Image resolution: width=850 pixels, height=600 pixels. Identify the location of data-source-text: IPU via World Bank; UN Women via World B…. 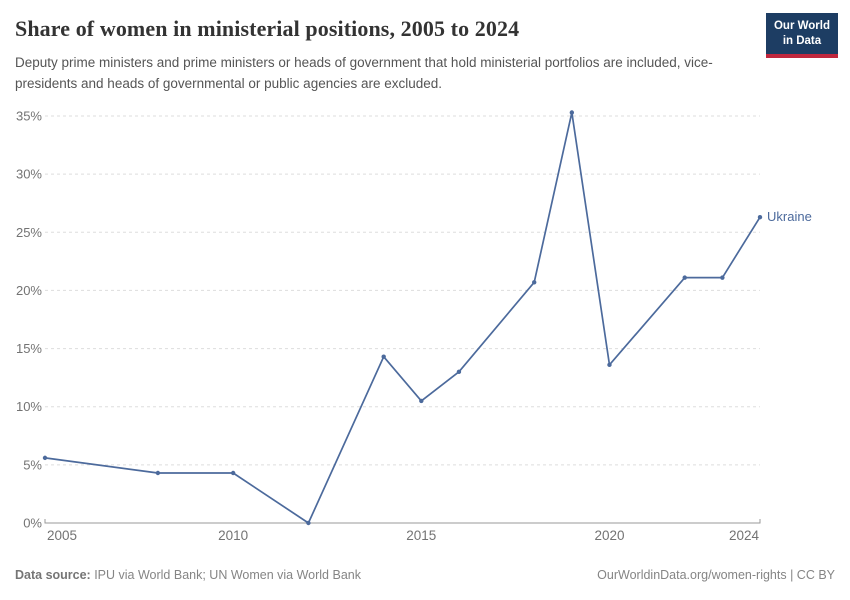
(225, 575).